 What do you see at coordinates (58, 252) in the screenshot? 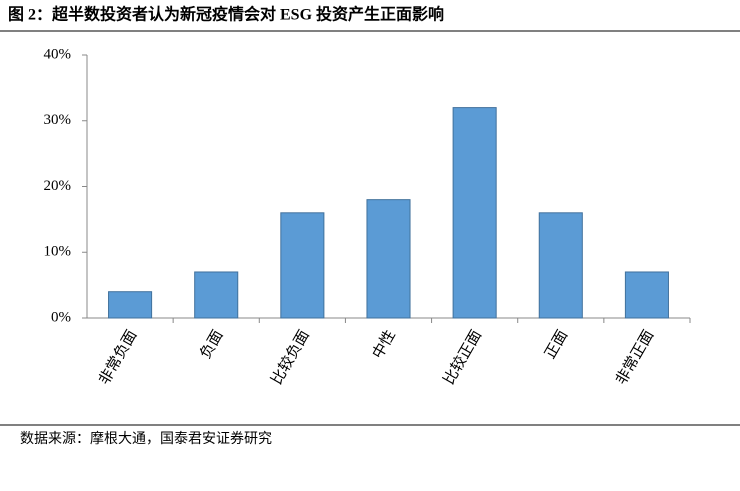
I see `y-tick-label: 10%` at bounding box center [58, 252].